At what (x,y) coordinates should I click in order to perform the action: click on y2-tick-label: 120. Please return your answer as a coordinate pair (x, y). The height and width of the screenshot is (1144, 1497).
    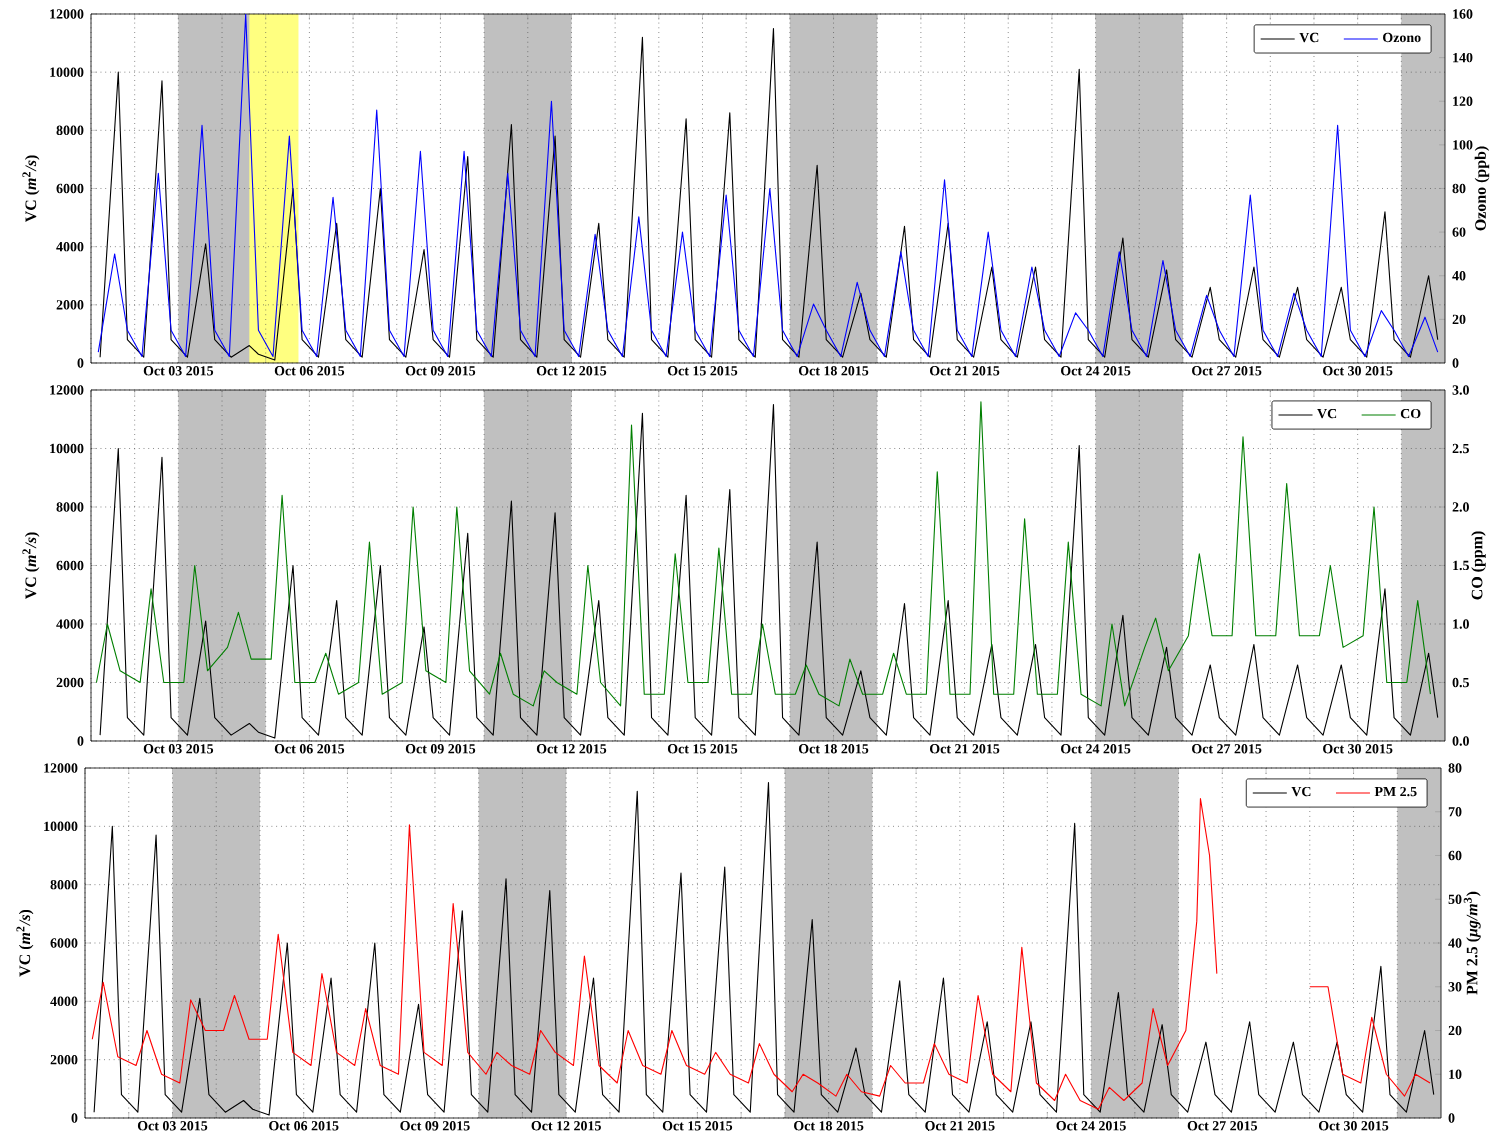
    Looking at the image, I should click on (1463, 101).